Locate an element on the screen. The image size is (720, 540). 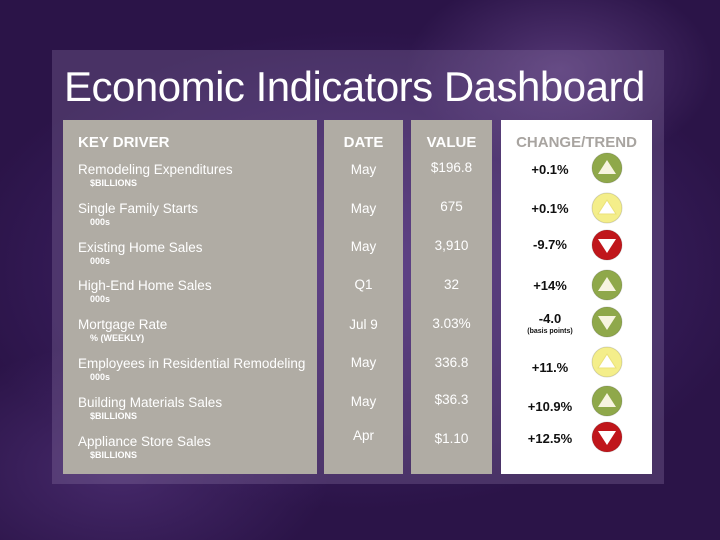
change-value: +11.% is located at coordinates (550, 367).